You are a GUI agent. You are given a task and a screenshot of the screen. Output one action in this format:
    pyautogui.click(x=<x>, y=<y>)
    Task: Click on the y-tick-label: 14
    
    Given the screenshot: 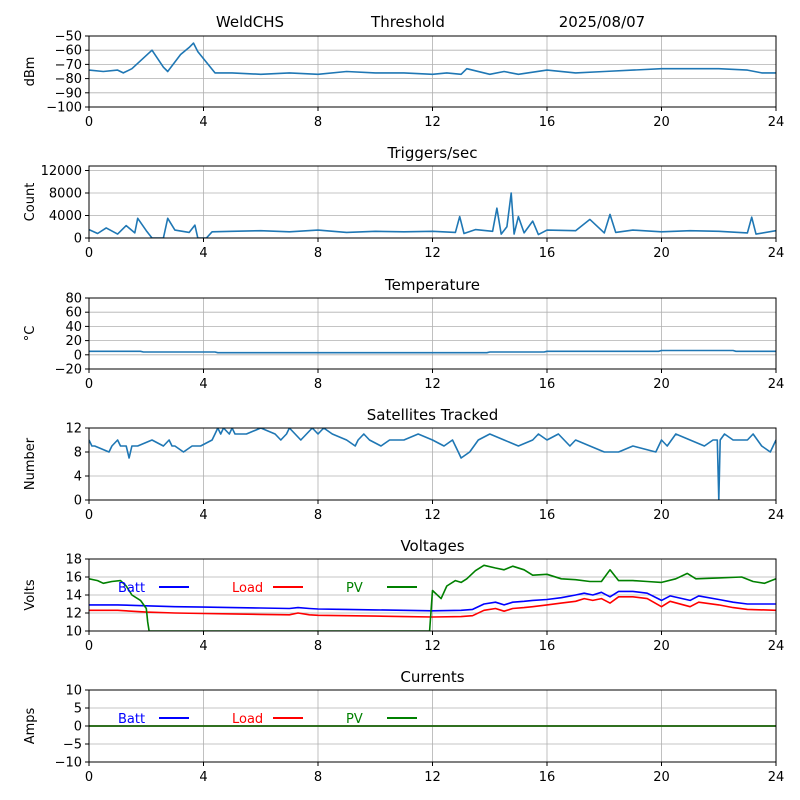 What is the action you would take?
    pyautogui.click(x=73, y=596)
    